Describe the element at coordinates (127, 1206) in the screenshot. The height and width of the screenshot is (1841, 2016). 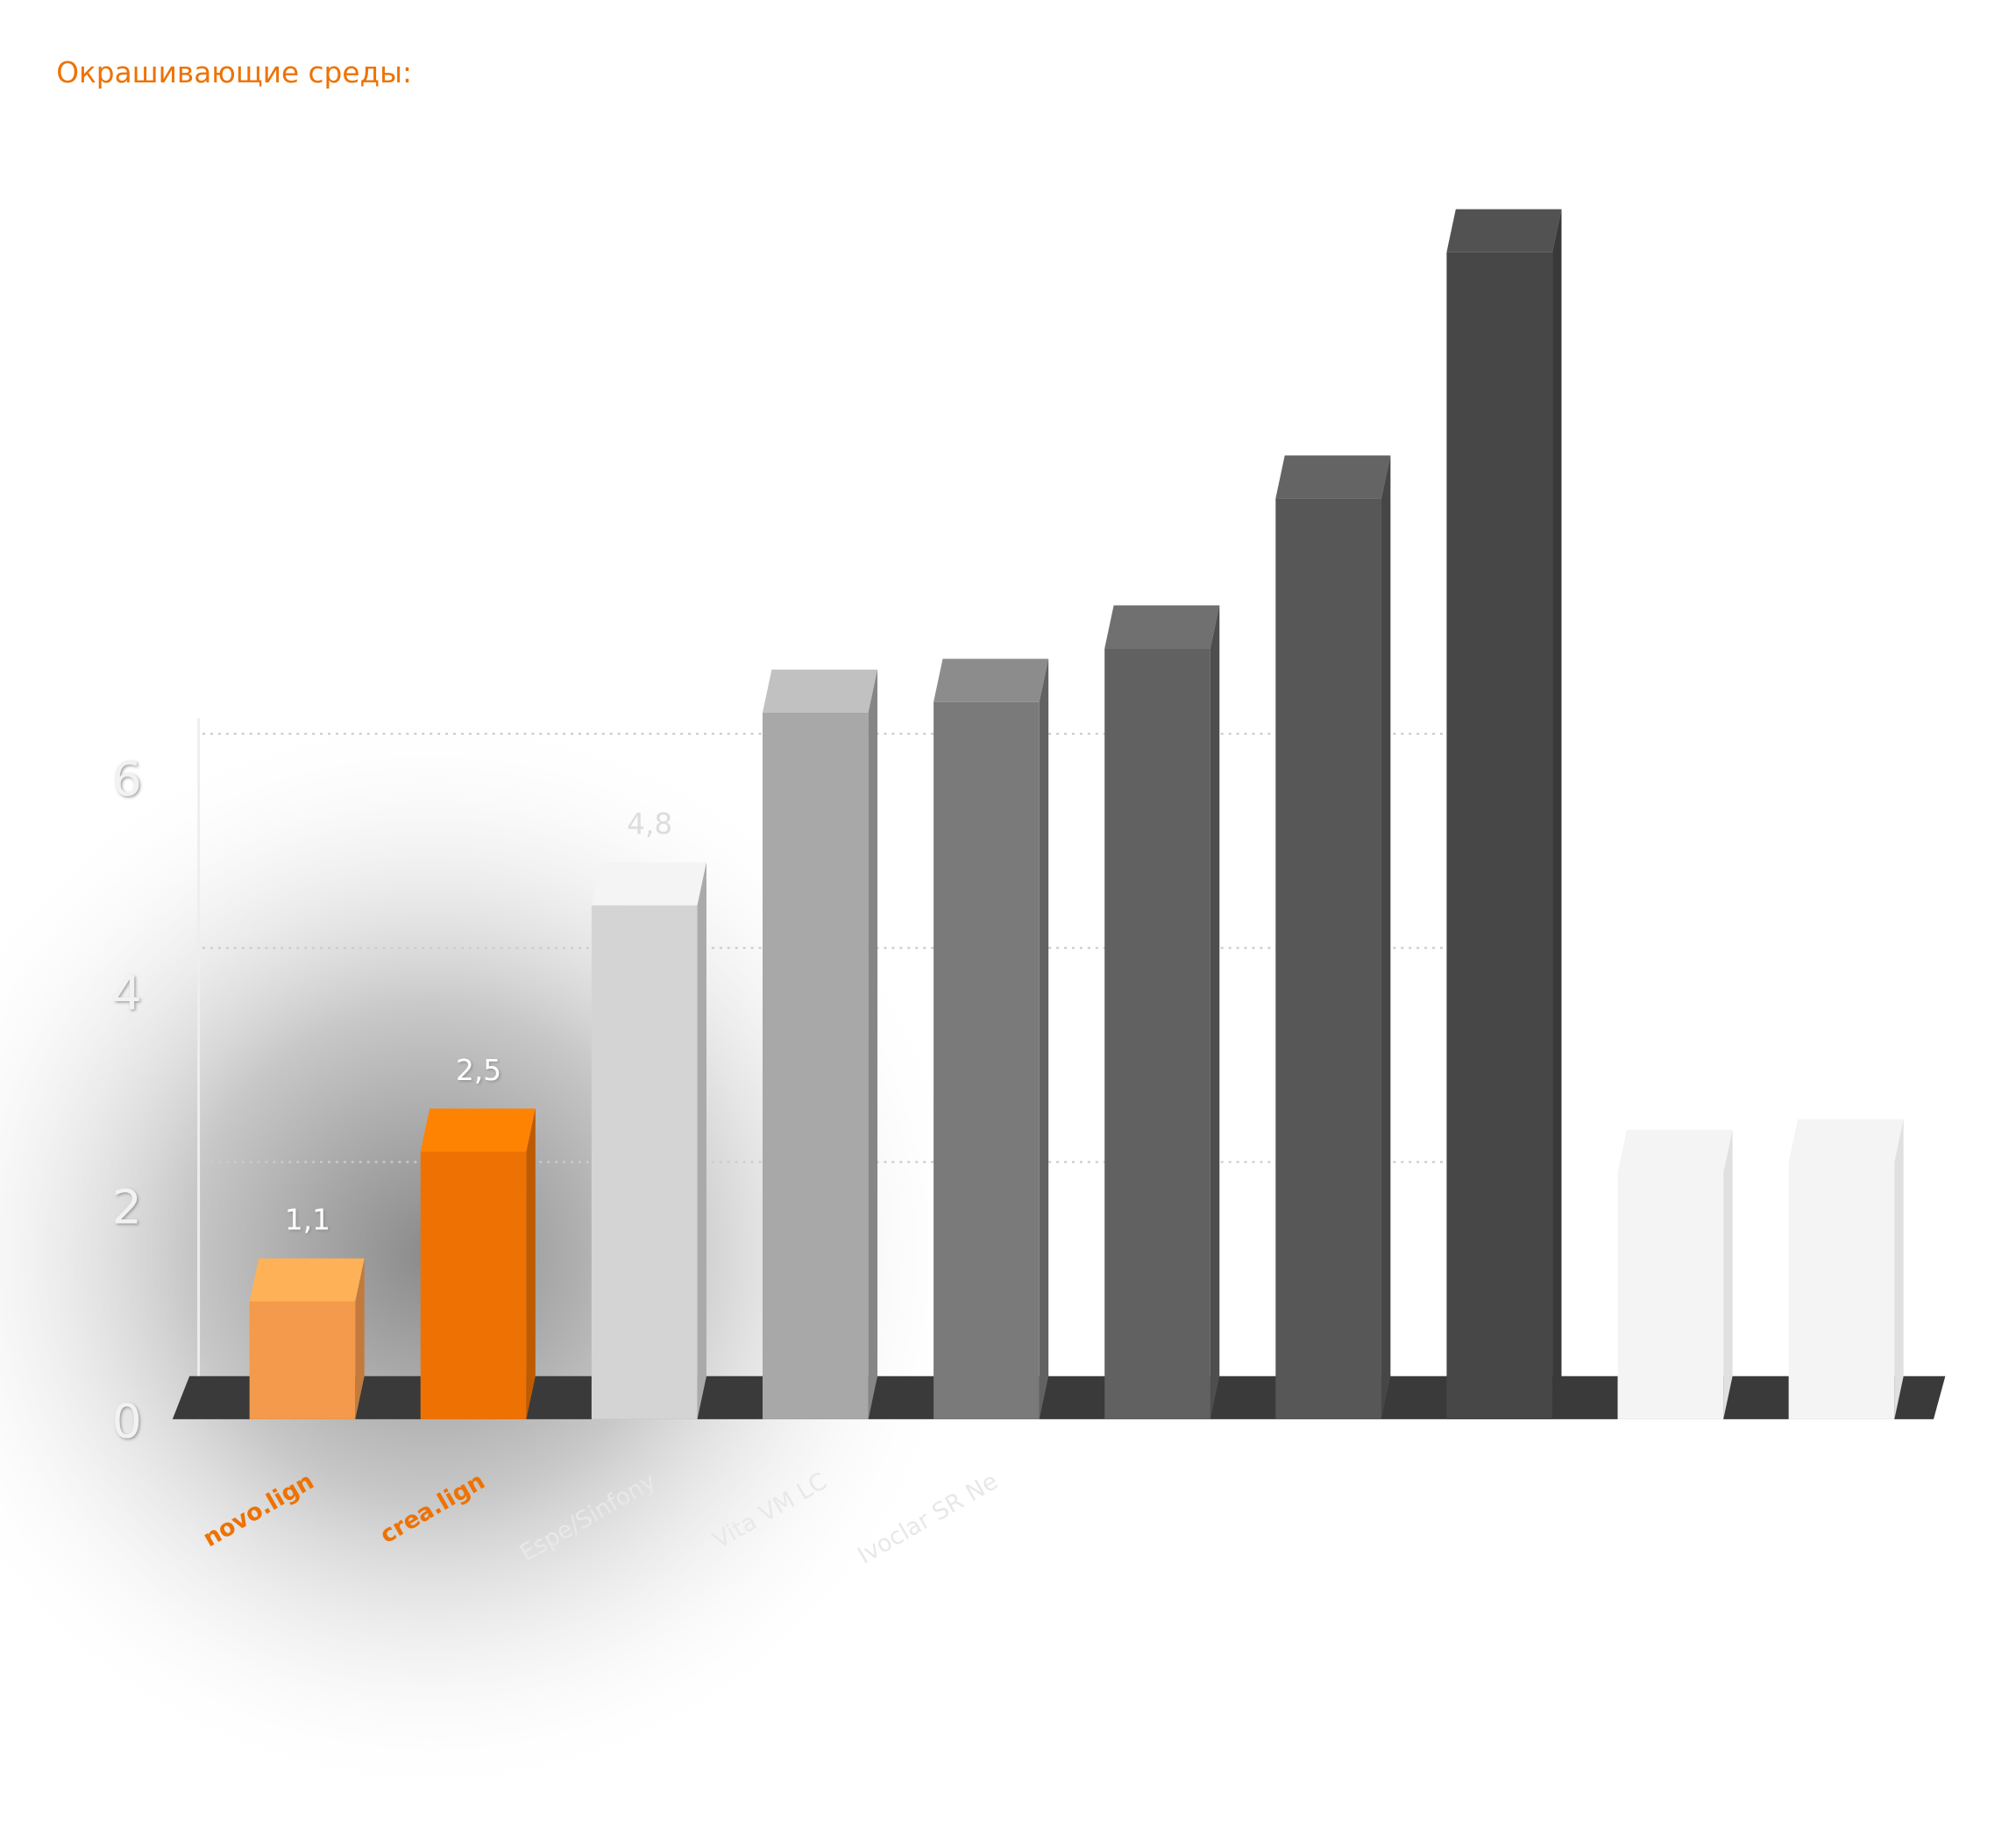
I see `y-tick-label: 2` at that location.